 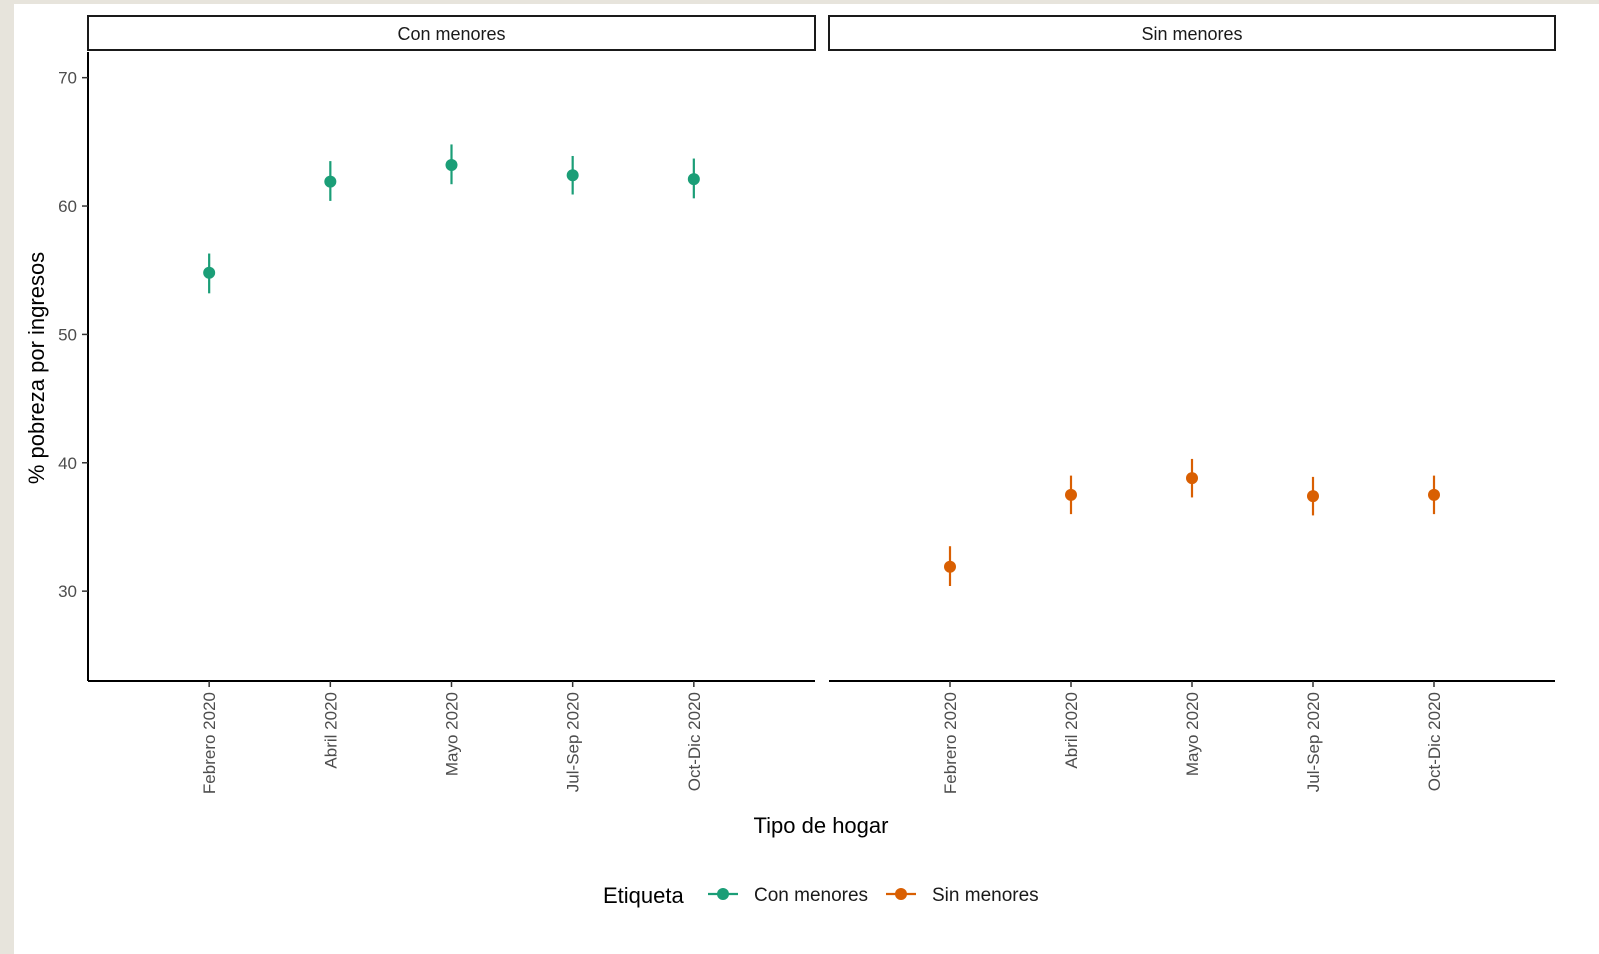 I want to click on legend-title: Etiqueta, so click(x=643, y=895).